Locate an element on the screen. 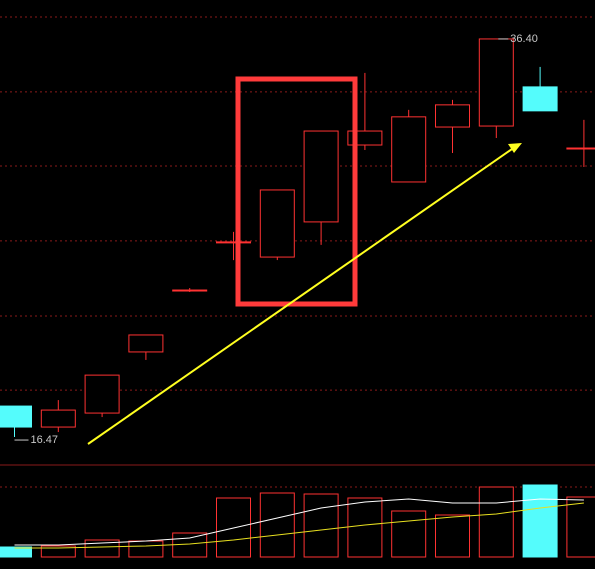 This screenshot has height=569, width=595. volume-panel is located at coordinates (297, 521).